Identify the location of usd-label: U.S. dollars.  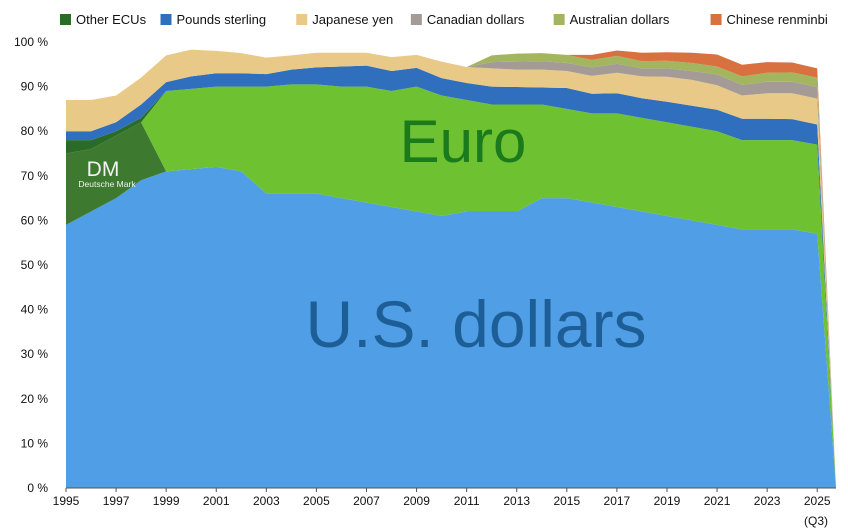
(475, 324).